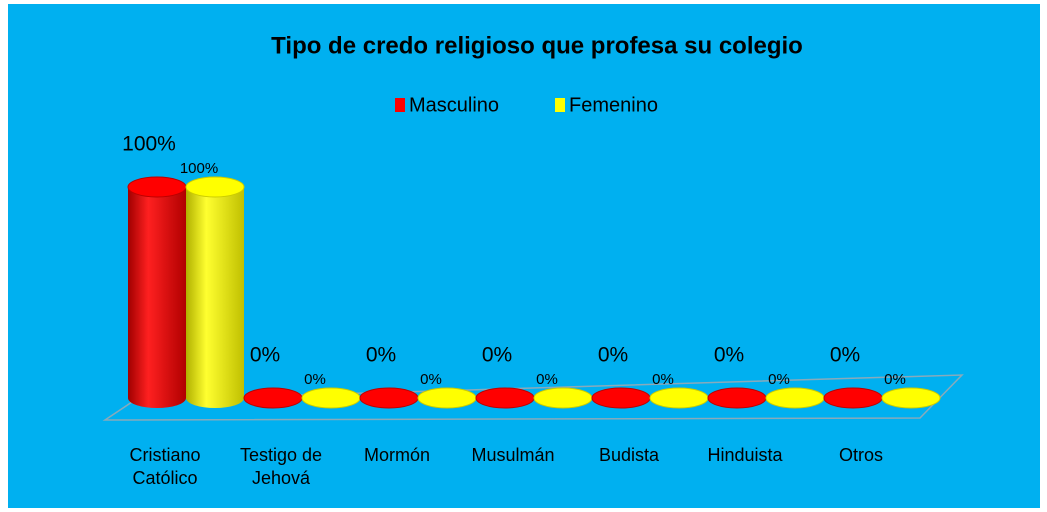 The image size is (1047, 512). Describe the element at coordinates (629, 455) in the screenshot. I see `x-tick-label: Budista` at that location.